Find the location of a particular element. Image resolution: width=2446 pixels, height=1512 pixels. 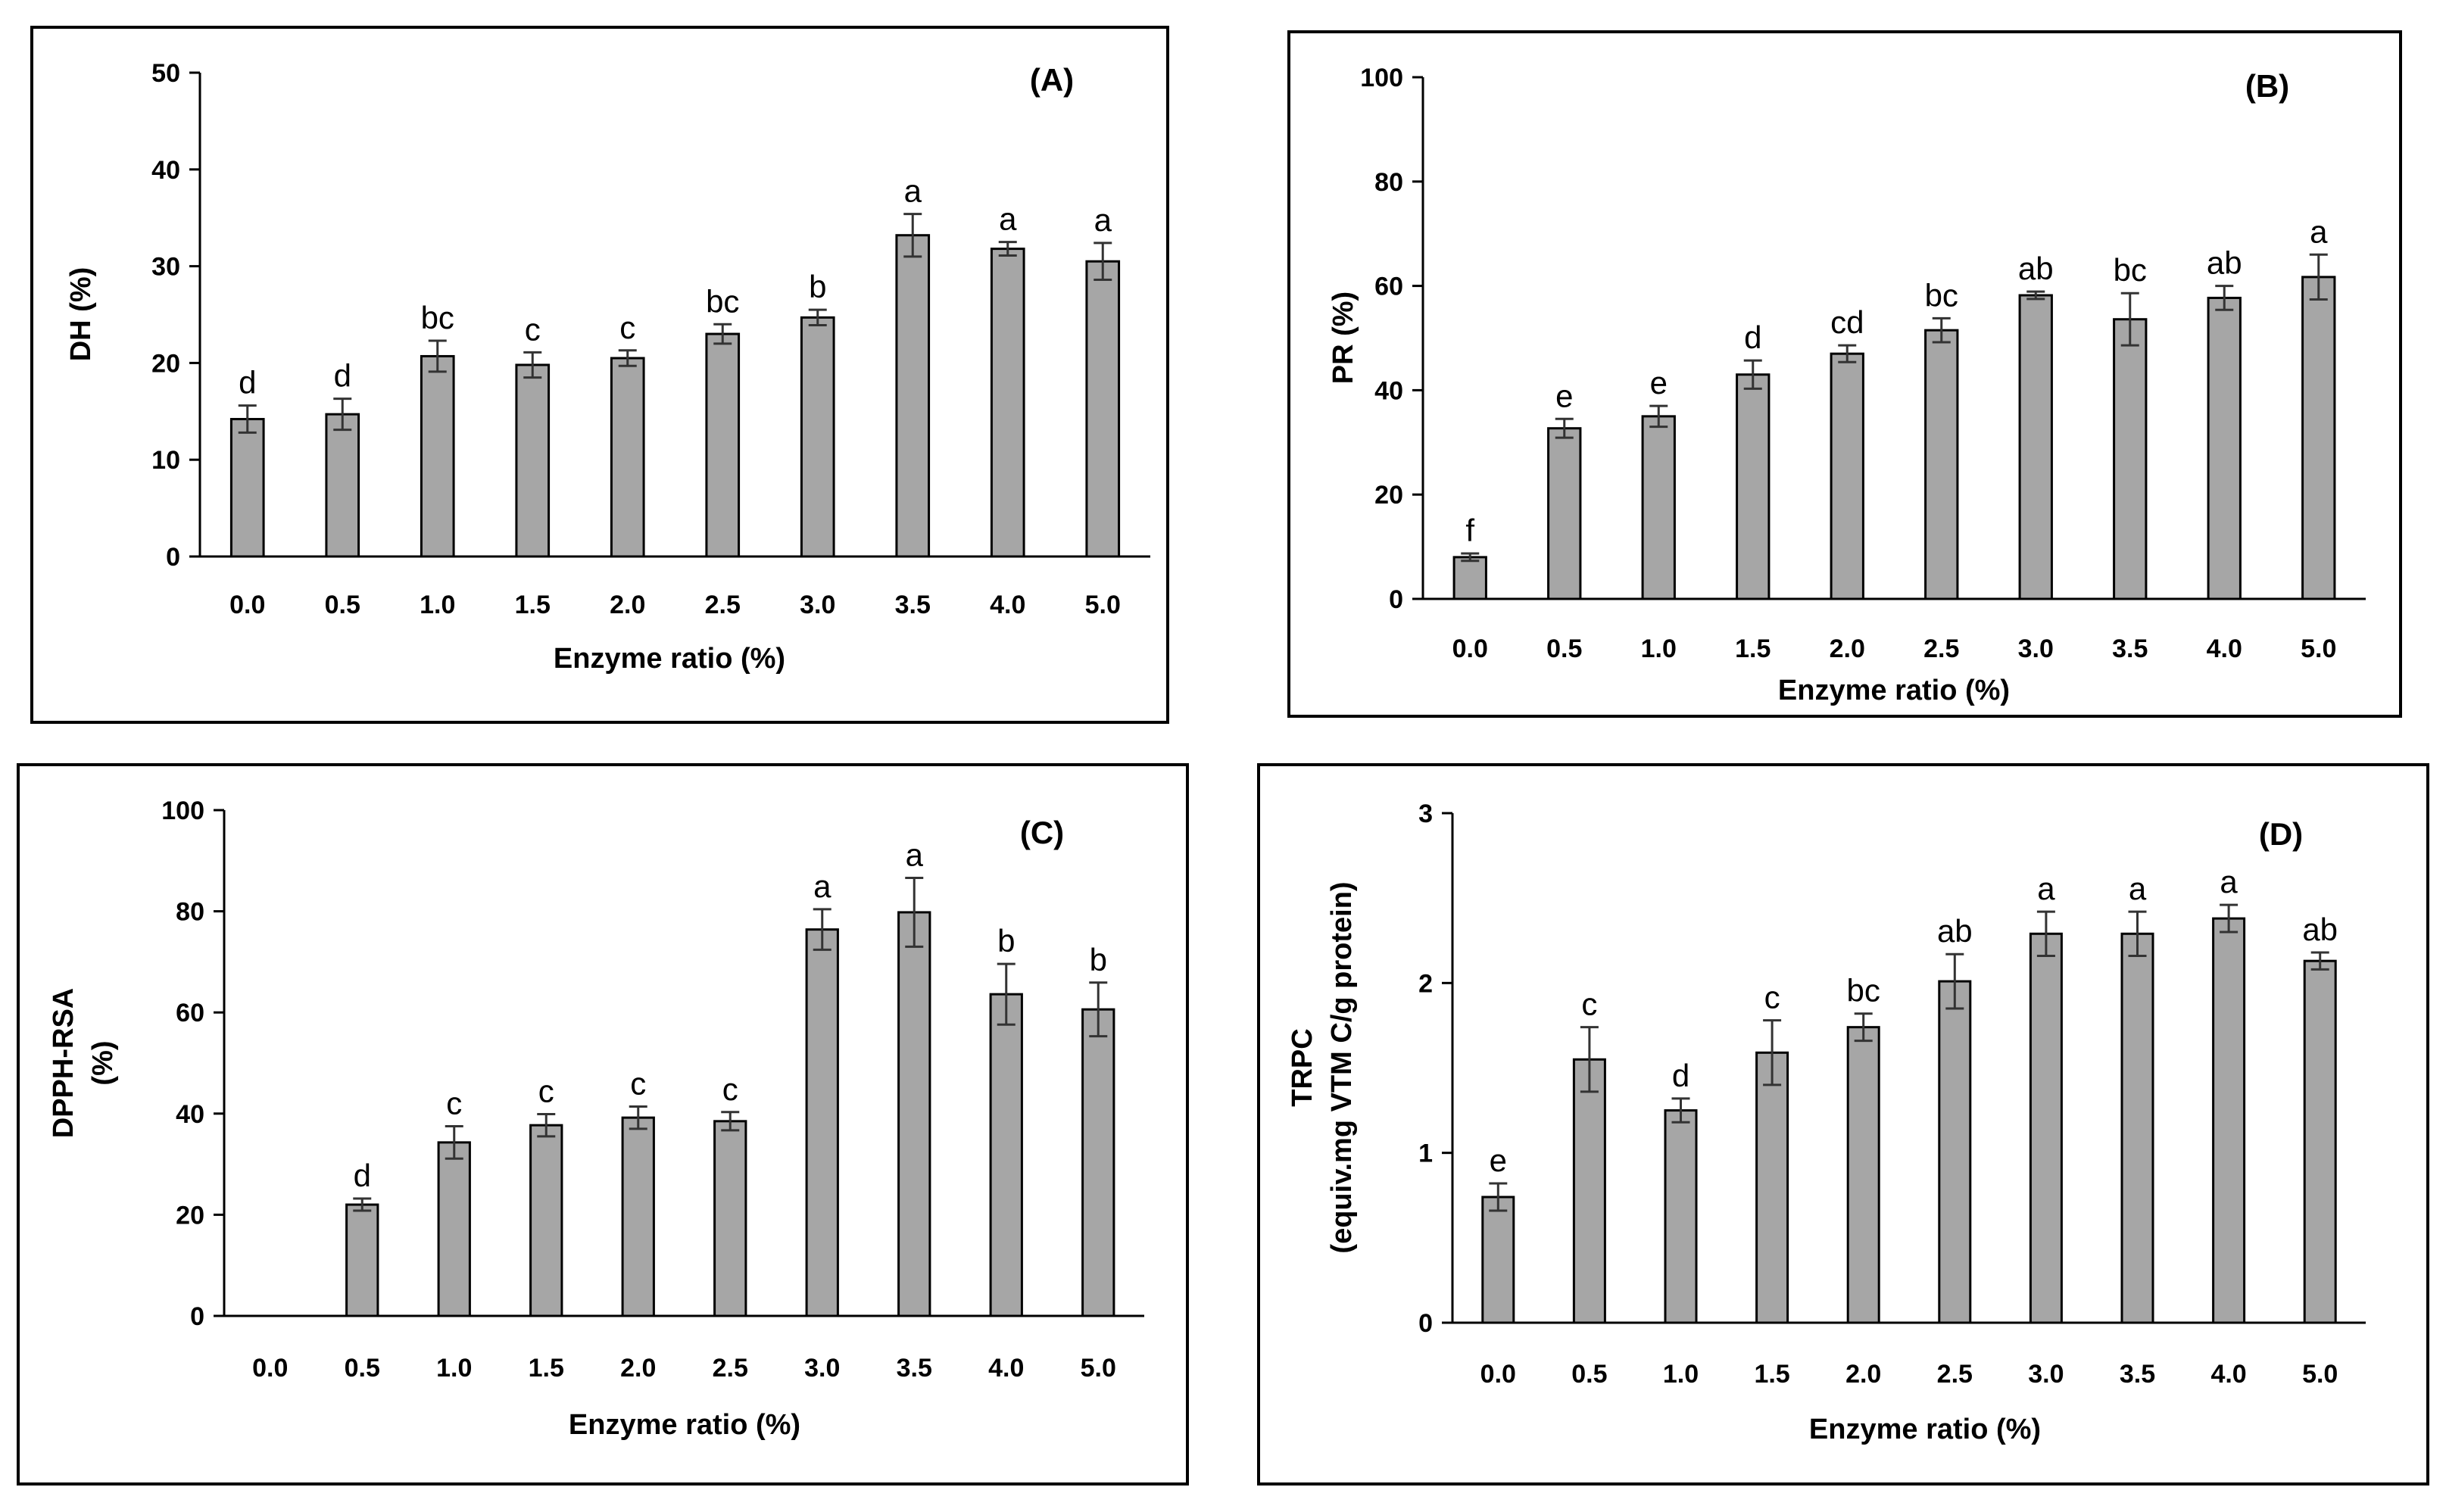

y-axis-title: DH (%) is located at coordinates (81, 314).